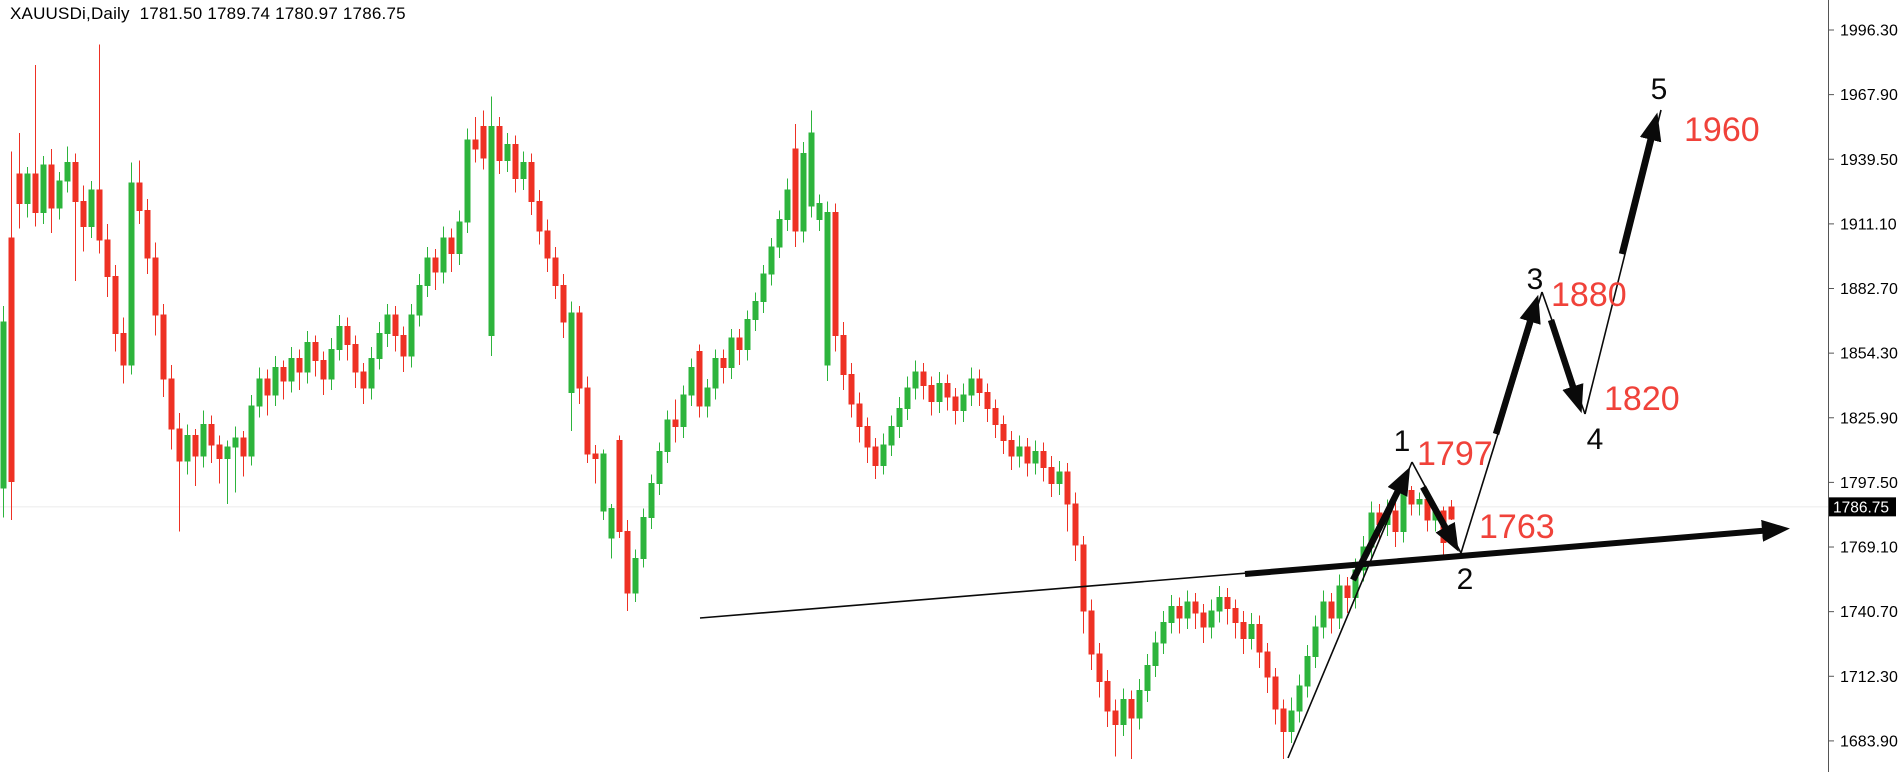 The image size is (1902, 772). Describe the element at coordinates (1595, 439) in the screenshot. I see `wave-label-4: 4` at that location.